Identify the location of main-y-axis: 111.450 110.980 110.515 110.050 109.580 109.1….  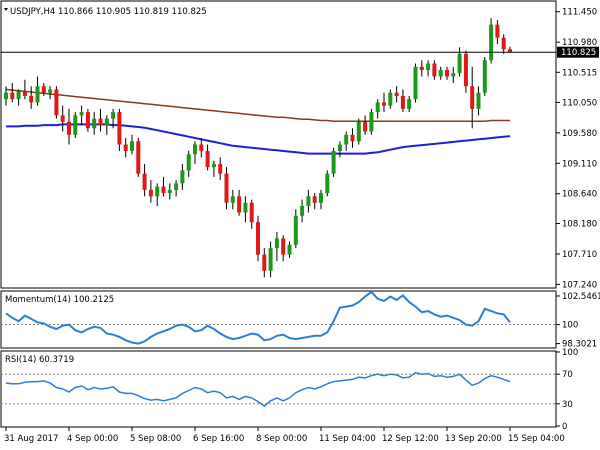
(576, 149).